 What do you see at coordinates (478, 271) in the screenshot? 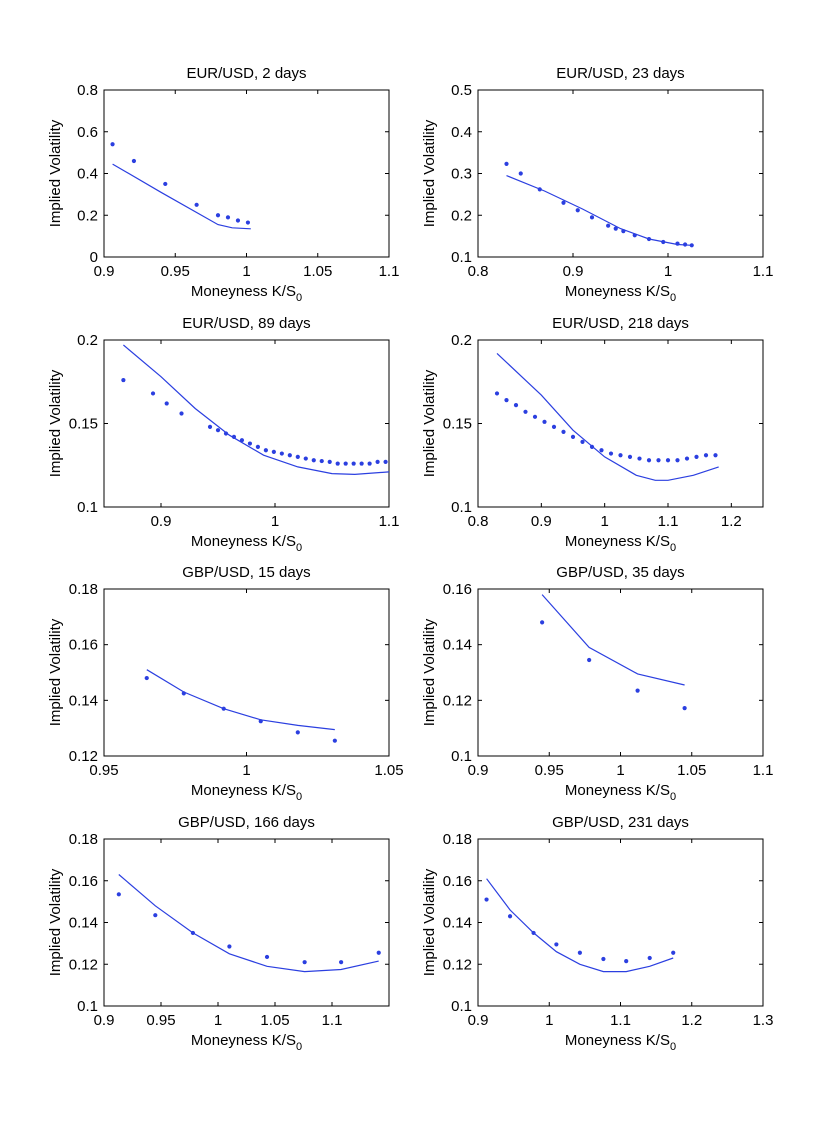
I see `x-tick-label: 0.8` at bounding box center [478, 271].